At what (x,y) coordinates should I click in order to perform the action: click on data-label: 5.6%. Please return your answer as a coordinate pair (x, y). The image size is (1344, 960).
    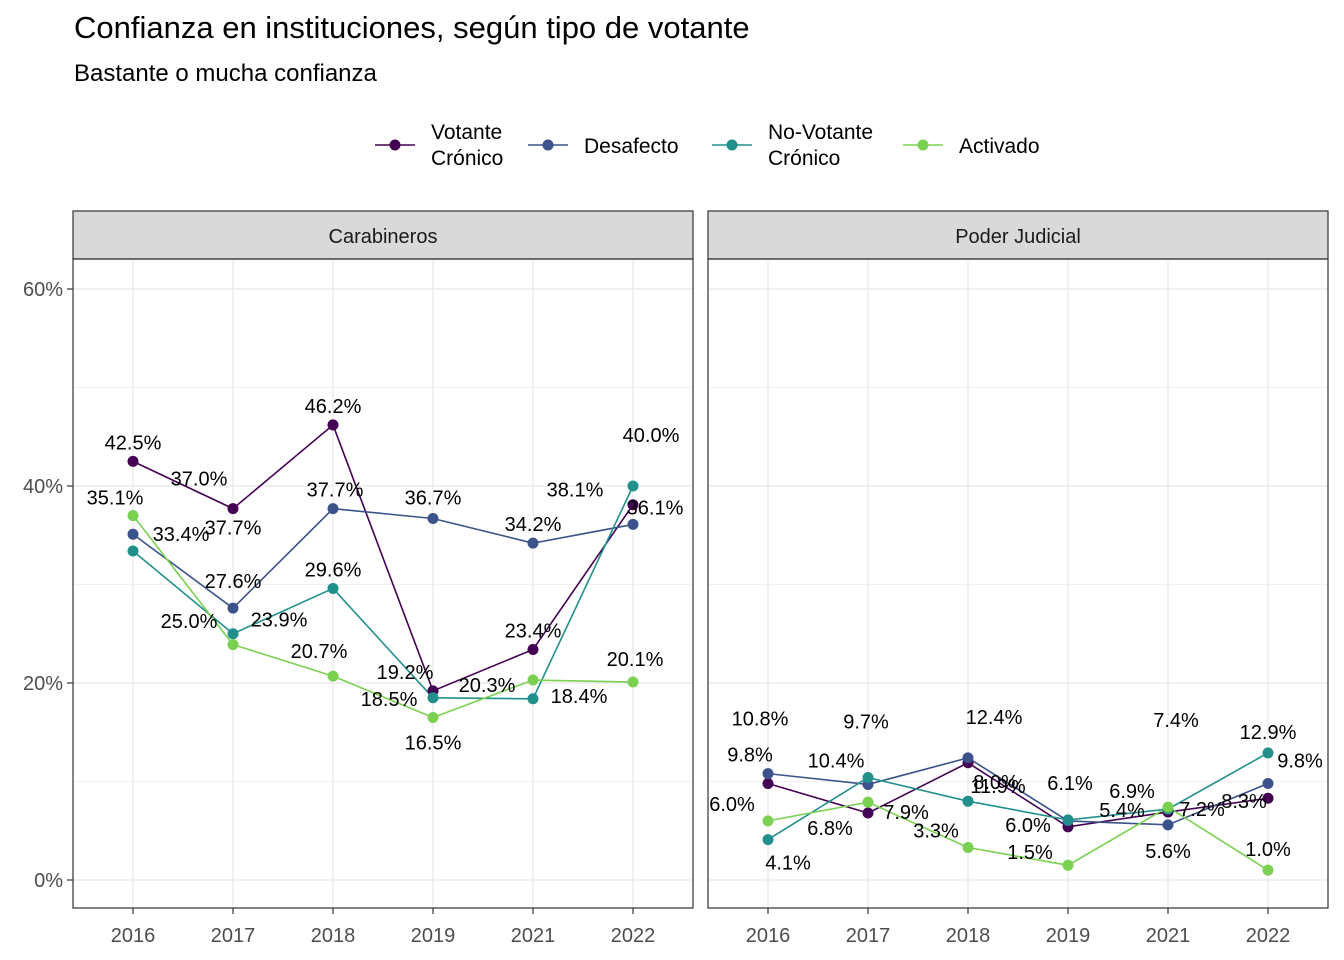
    Looking at the image, I should click on (1168, 852).